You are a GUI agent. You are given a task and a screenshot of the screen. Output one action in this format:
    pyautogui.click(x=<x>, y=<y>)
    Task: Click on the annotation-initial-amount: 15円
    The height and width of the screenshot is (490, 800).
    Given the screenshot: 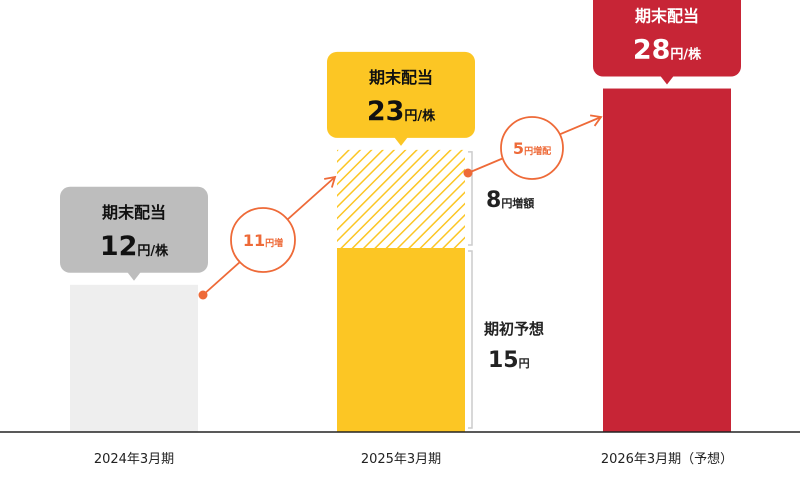 What is the action you would take?
    pyautogui.click(x=509, y=360)
    